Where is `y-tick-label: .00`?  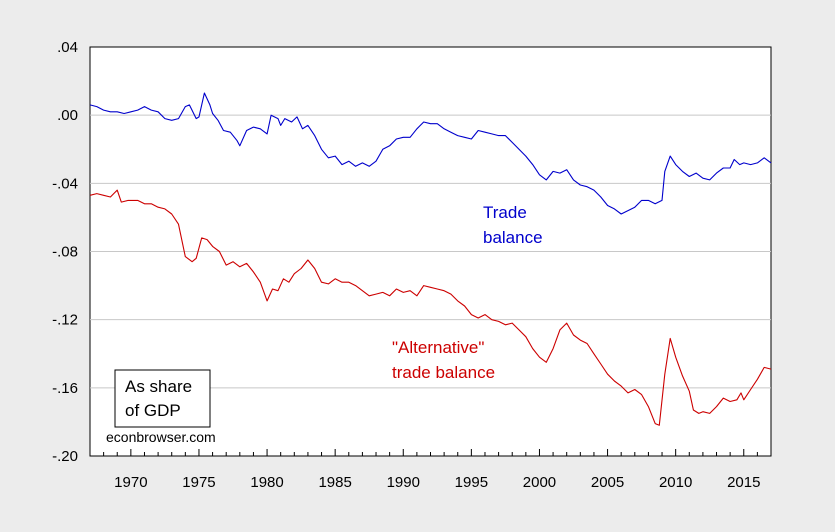 y-tick-label: .00 is located at coordinates (67, 115).